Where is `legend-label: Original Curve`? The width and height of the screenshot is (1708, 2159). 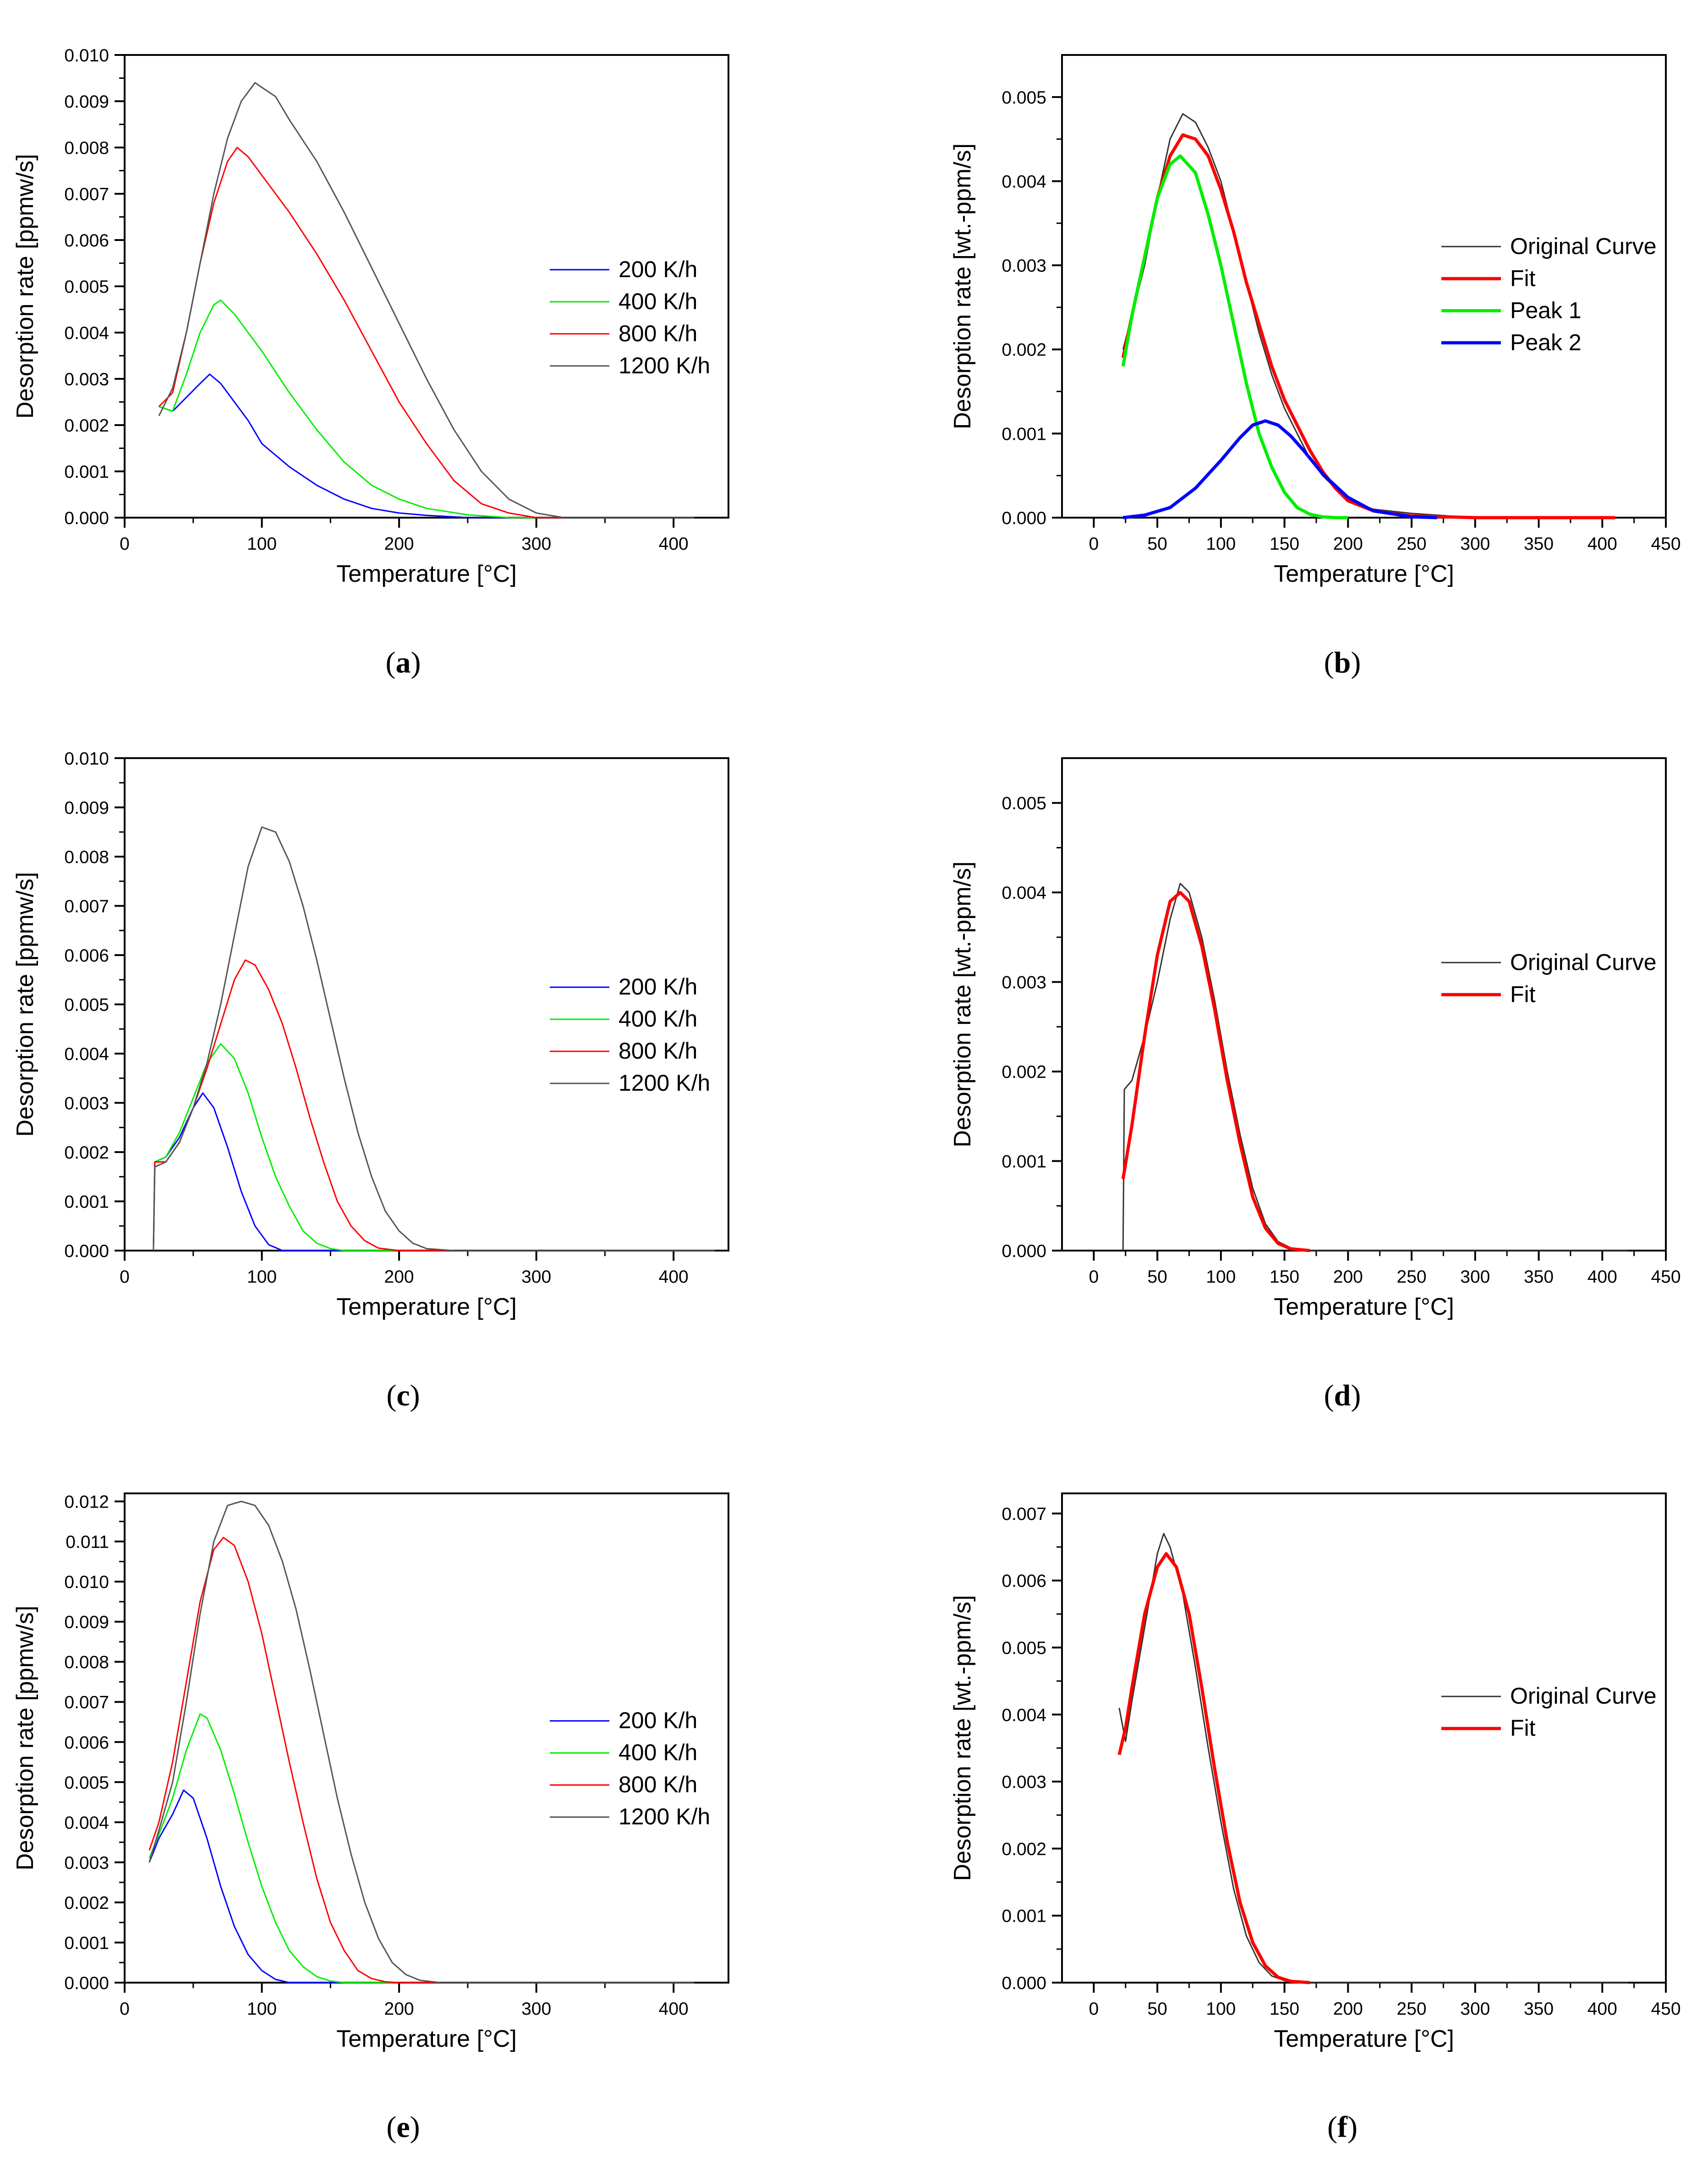
legend-label: Original Curve is located at coordinates (1583, 1696).